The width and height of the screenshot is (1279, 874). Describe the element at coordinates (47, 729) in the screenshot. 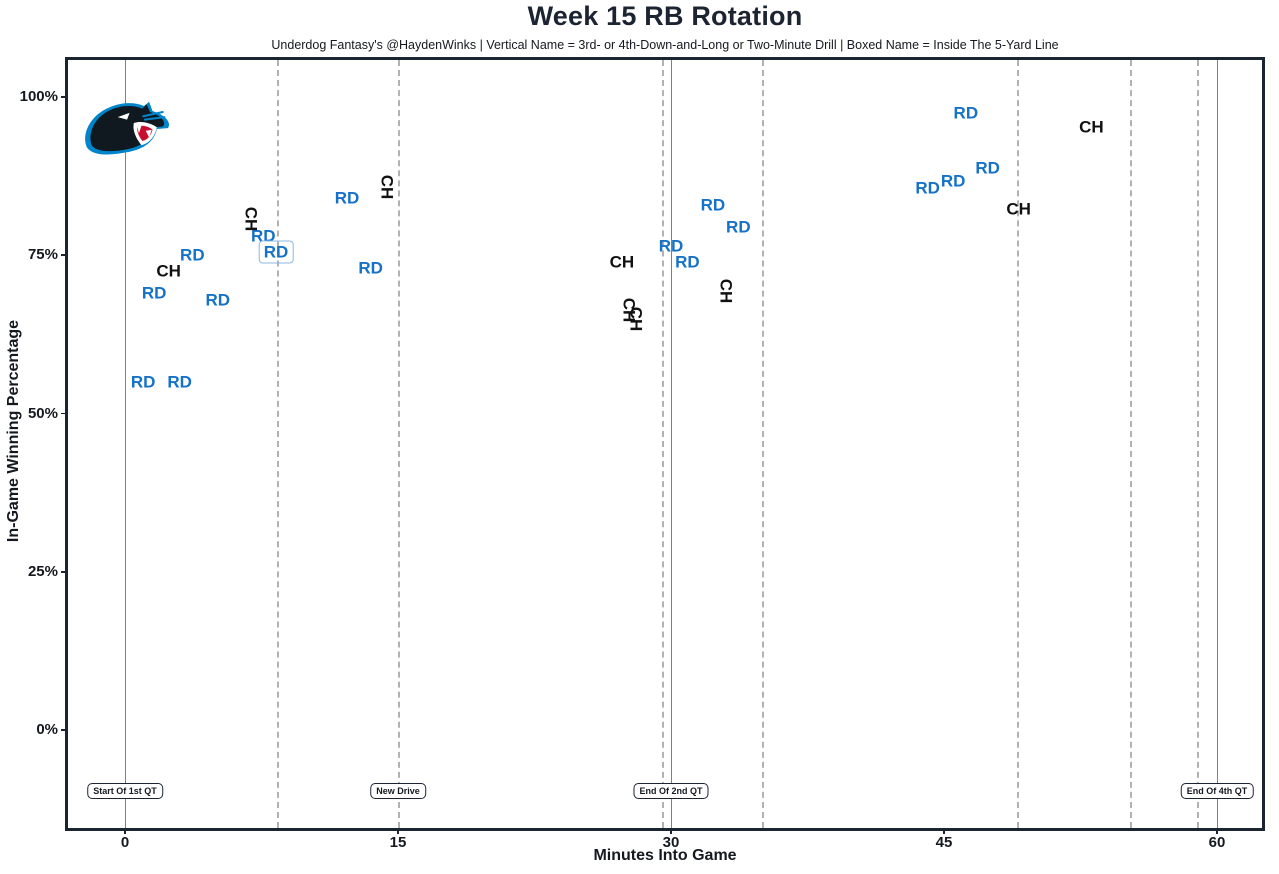

I see `y-tick-label: 0%` at that location.